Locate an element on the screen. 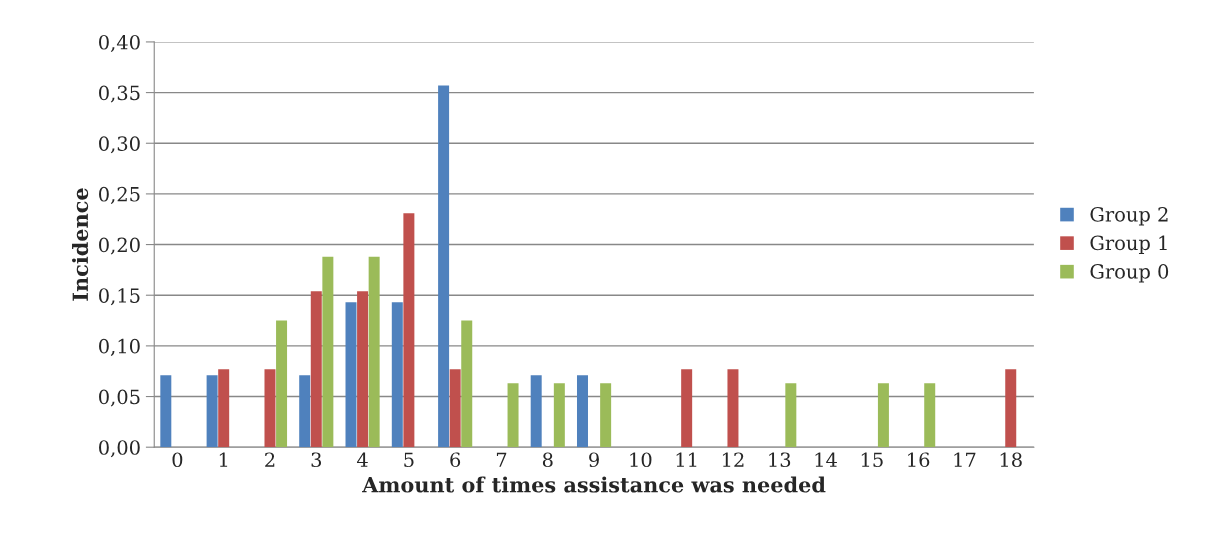 This screenshot has height=559, width=1205. x-tick-label: 18 is located at coordinates (1011, 460).